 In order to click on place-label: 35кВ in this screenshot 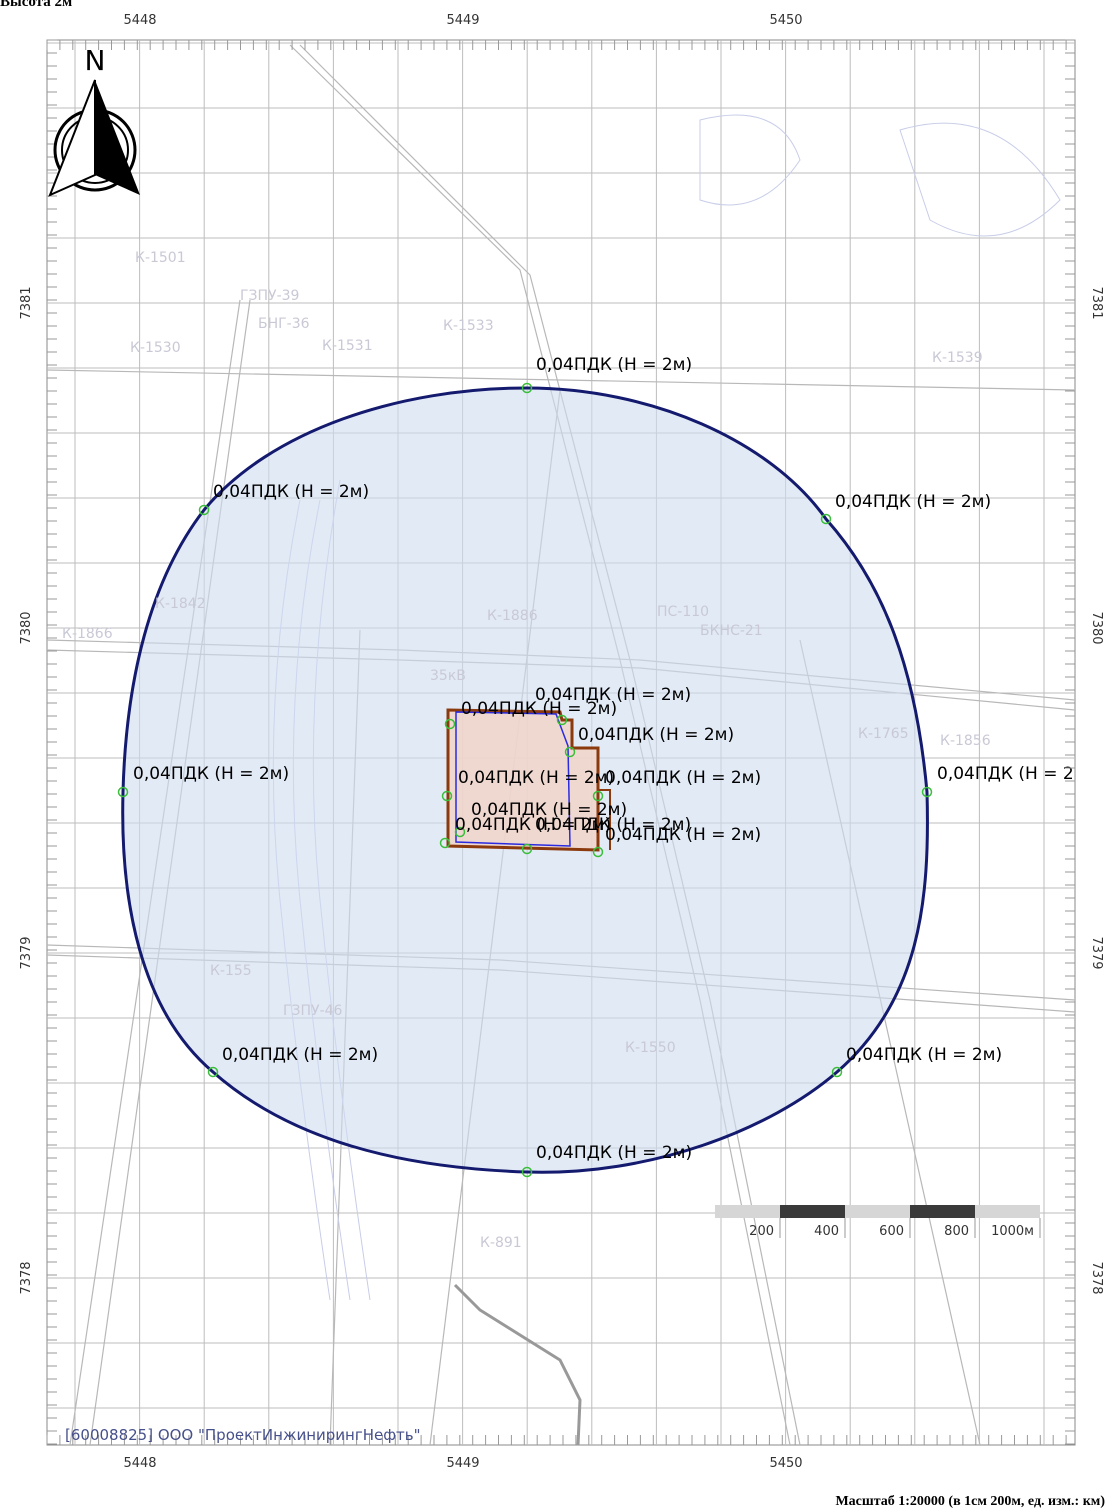, I will do `click(448, 676)`.